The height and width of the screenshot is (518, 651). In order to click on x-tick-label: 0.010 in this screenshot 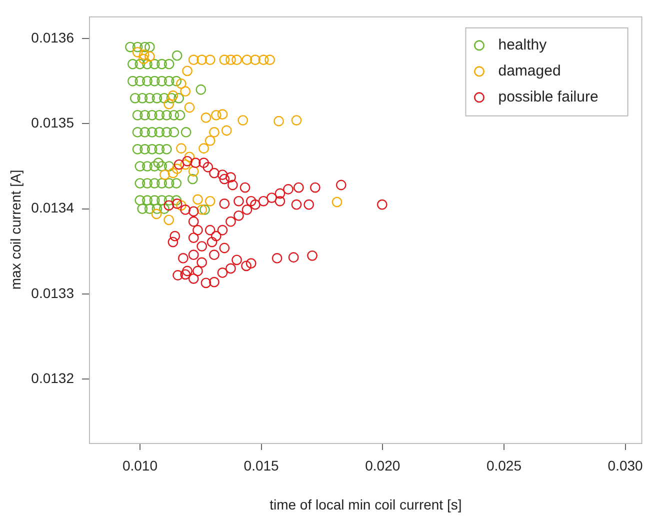, I will do `click(140, 465)`.